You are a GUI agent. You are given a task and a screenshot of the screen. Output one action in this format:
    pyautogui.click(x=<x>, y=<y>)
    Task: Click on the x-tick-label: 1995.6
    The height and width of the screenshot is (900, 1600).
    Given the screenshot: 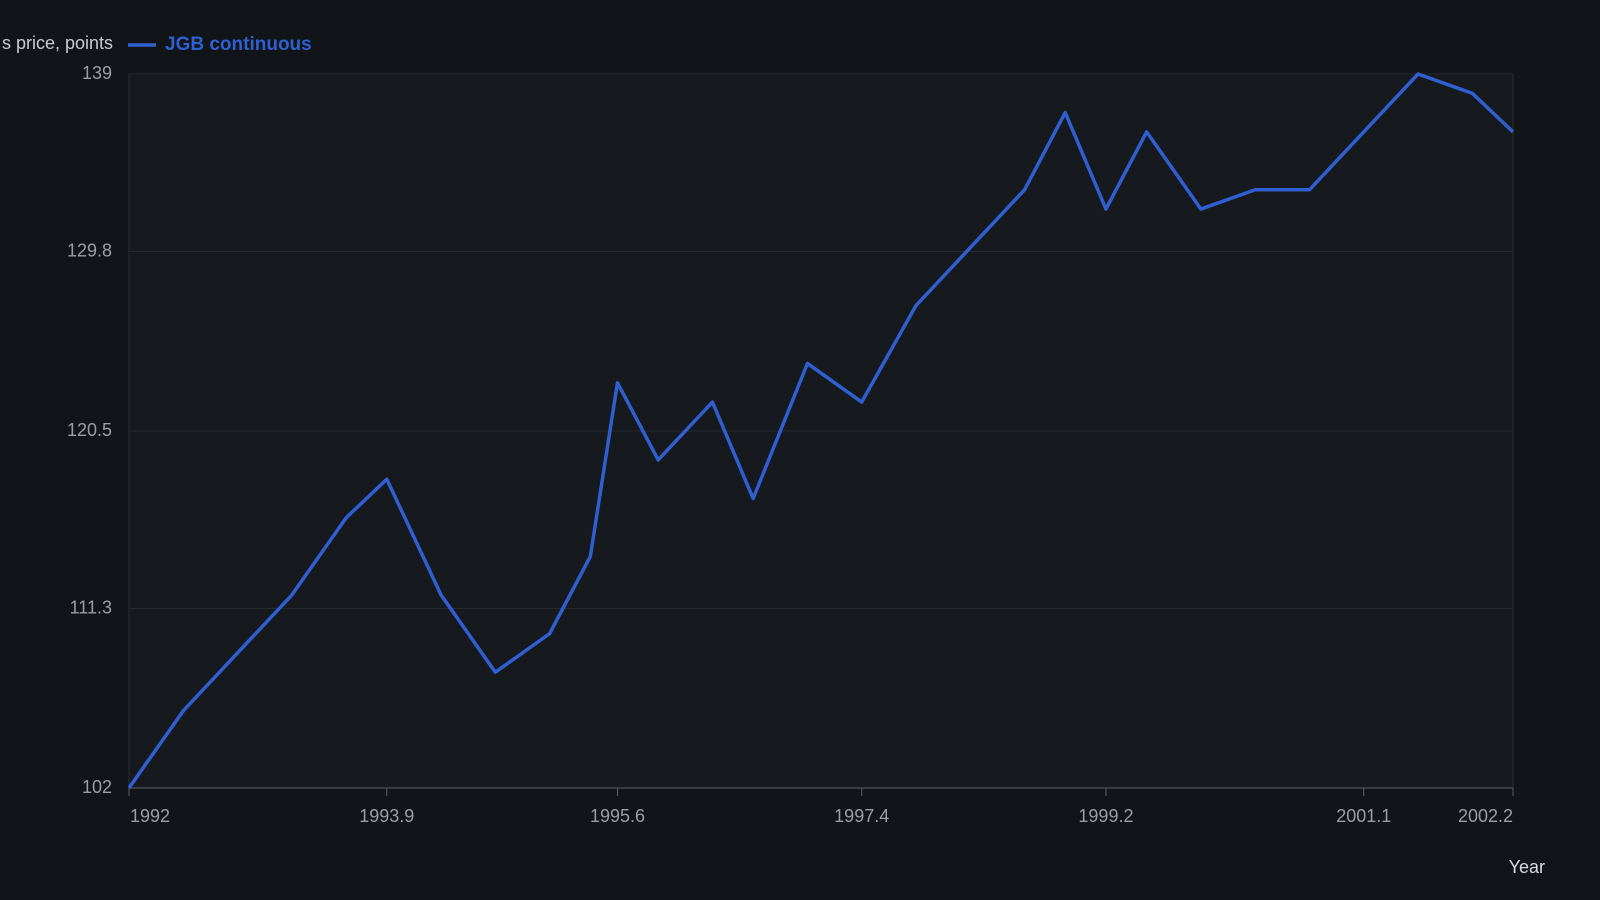 What is the action you would take?
    pyautogui.click(x=617, y=816)
    